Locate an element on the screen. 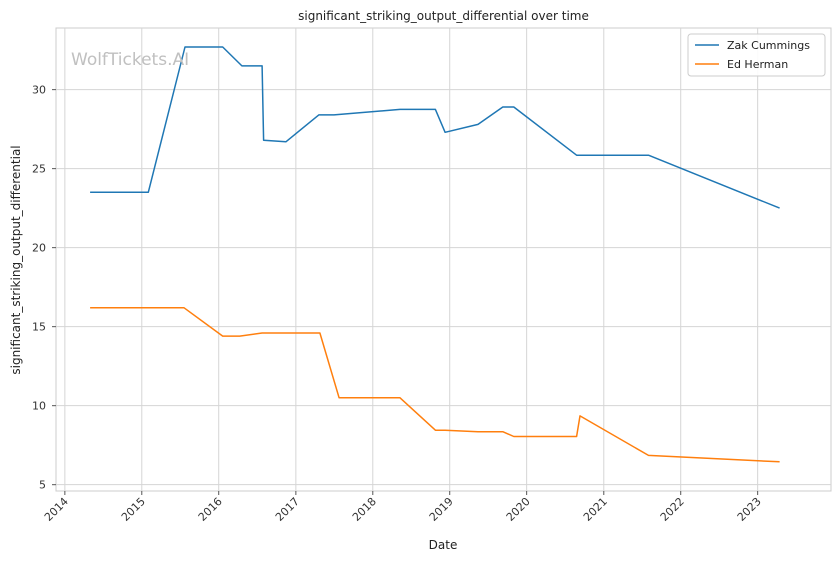 The image size is (840, 561). y-axis-label: significant_striking_output_differential is located at coordinates (16, 259).